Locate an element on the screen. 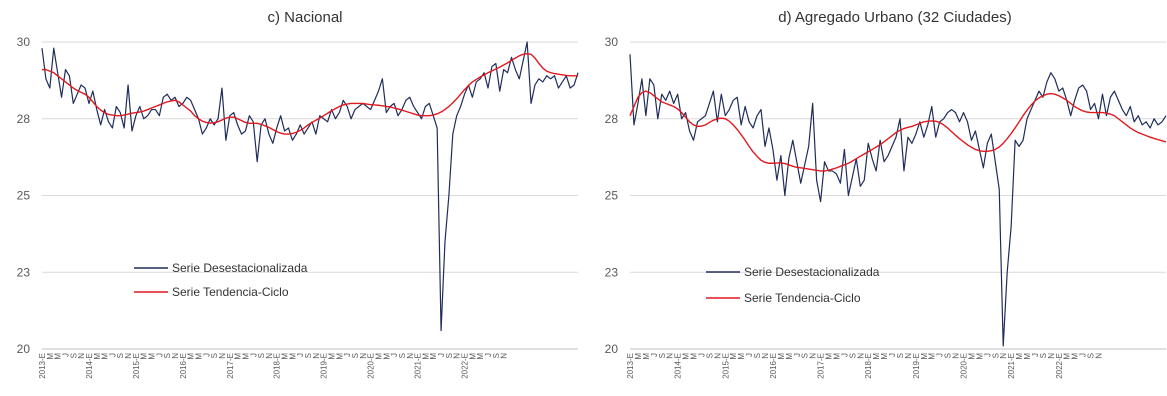 The height and width of the screenshot is (396, 1167). chart-title: c) Nacional is located at coordinates (304, 17).